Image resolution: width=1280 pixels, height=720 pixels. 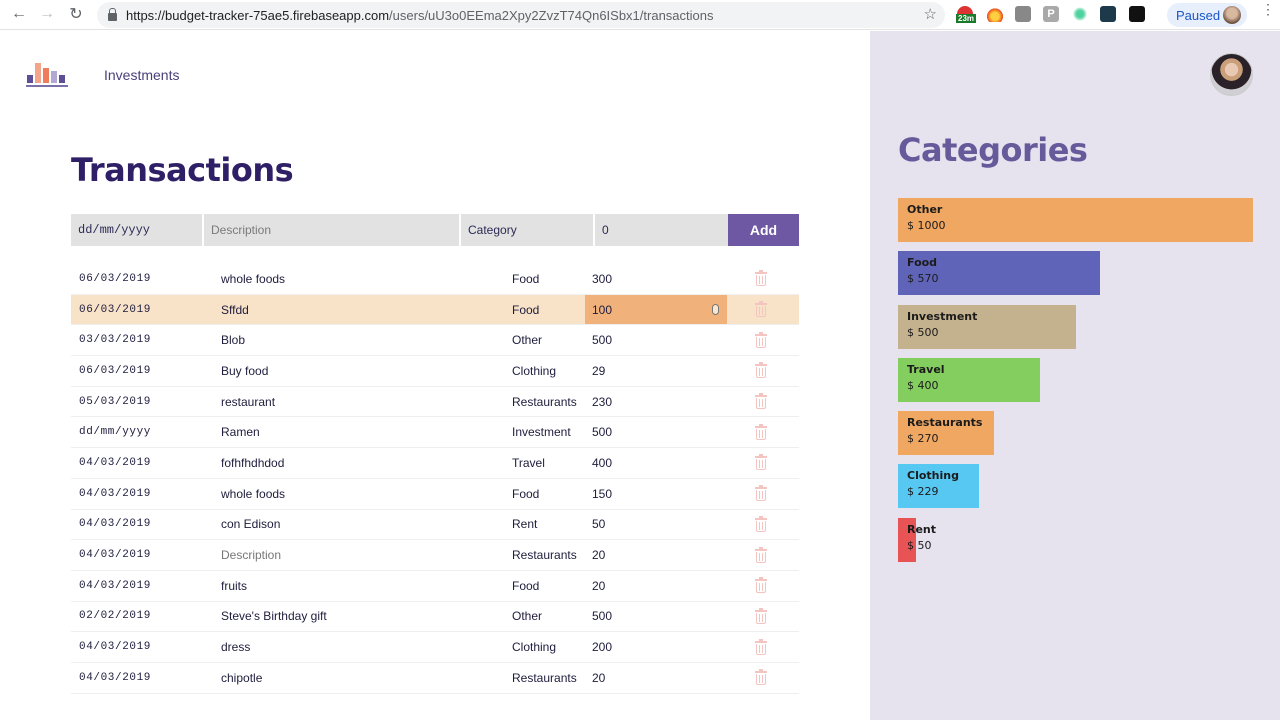 I want to click on category-select: Category, so click(x=528, y=230).